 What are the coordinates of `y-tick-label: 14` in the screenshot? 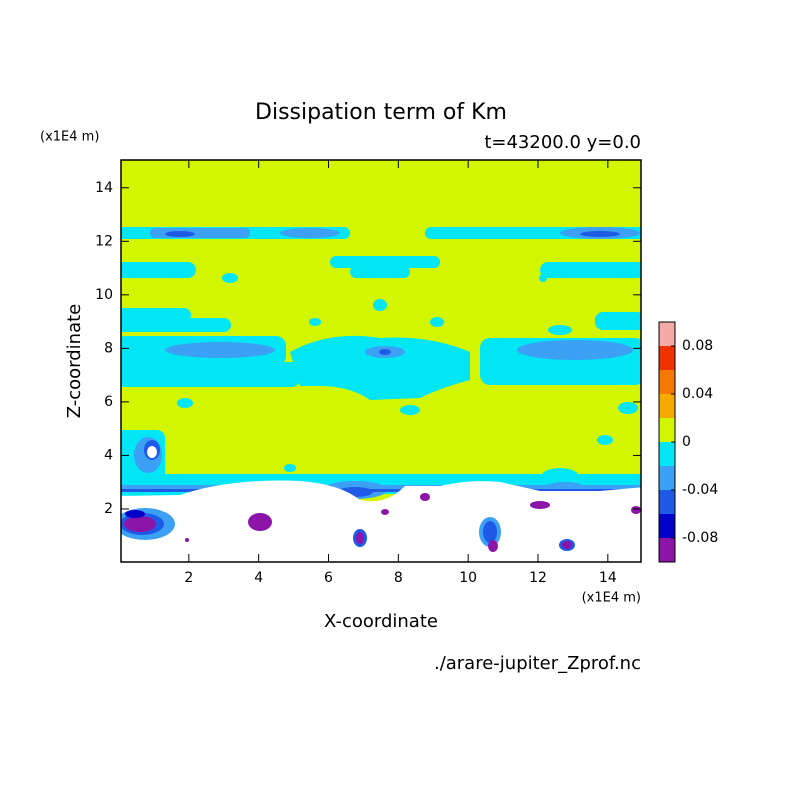 It's located at (104, 188).